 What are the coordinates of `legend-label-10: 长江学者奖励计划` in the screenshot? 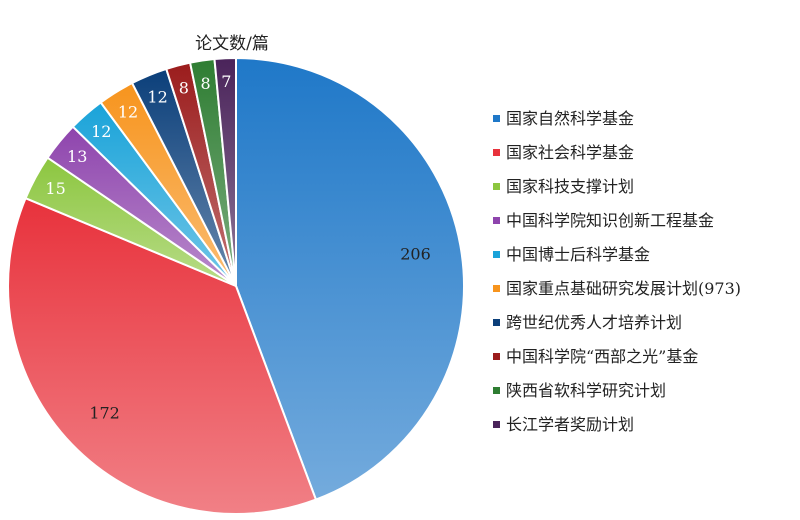 It's located at (570, 424).